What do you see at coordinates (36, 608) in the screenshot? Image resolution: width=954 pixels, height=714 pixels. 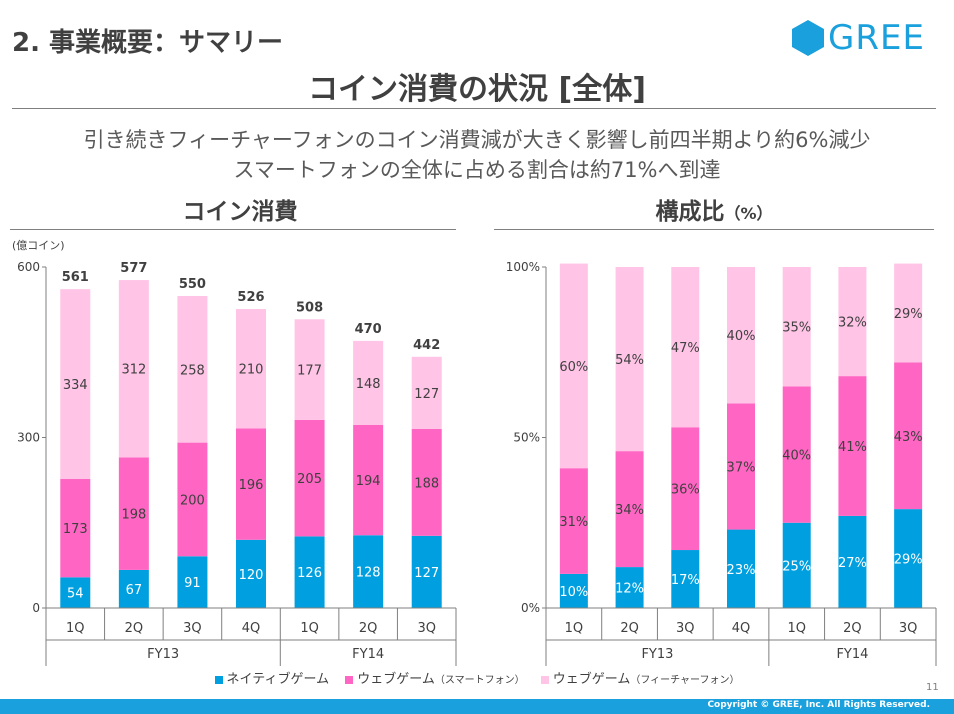 I see `y-tick-label: 0` at bounding box center [36, 608].